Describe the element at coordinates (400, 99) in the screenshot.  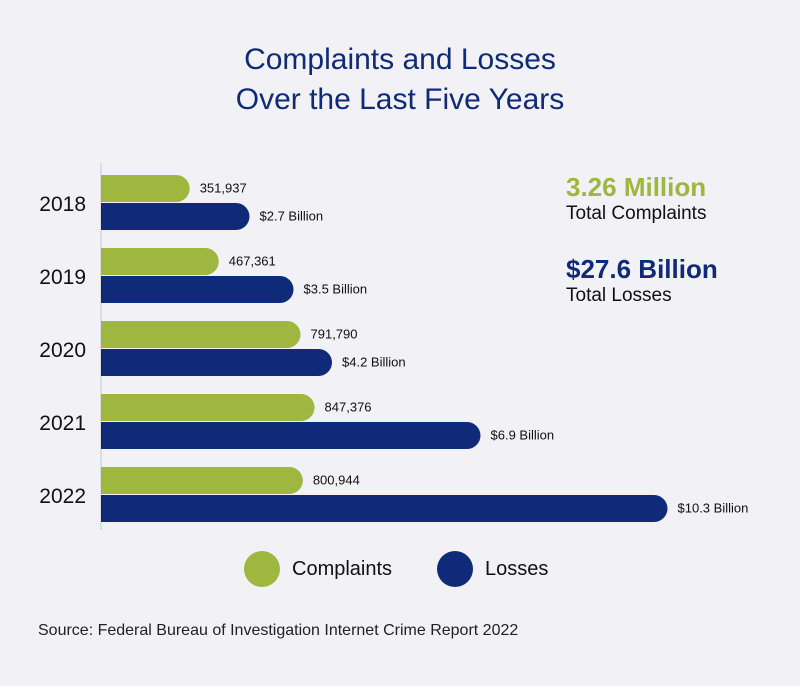
I see `title-line-2: Over the Last Five Years` at that location.